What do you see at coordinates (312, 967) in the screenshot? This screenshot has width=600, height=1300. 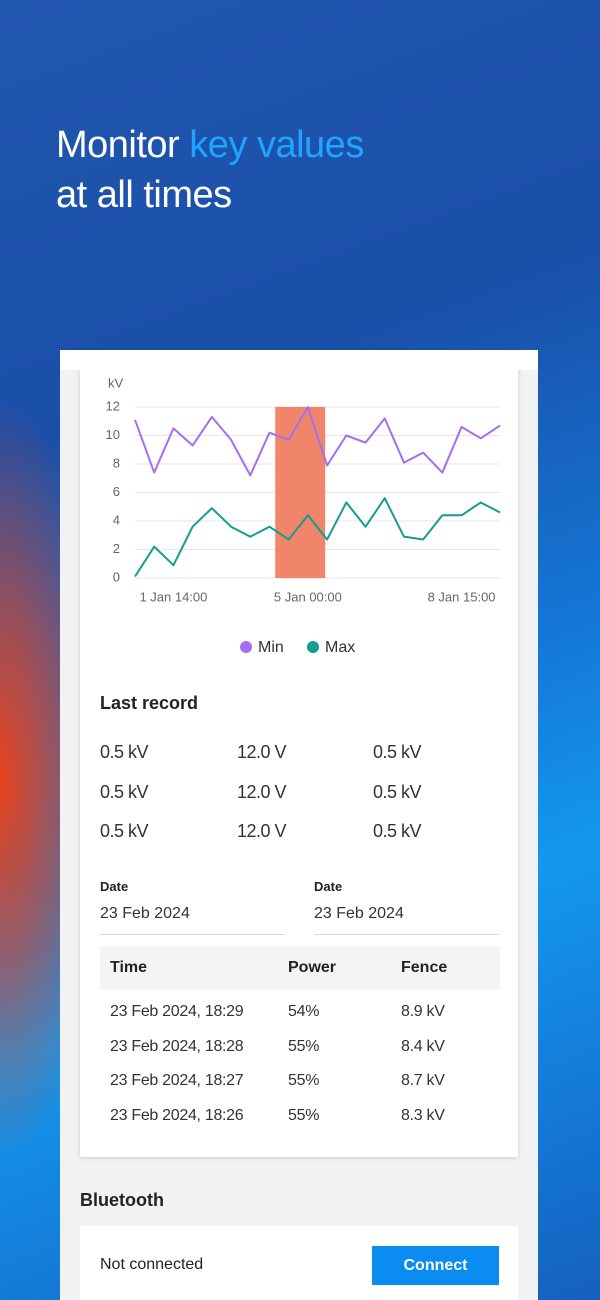 I see `table-header-cell: Power` at bounding box center [312, 967].